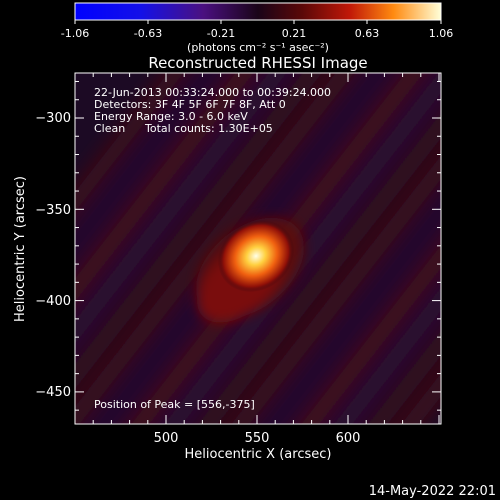 The image size is (500, 500). Describe the element at coordinates (348, 438) in the screenshot. I see `x-tick-label: 600` at that location.